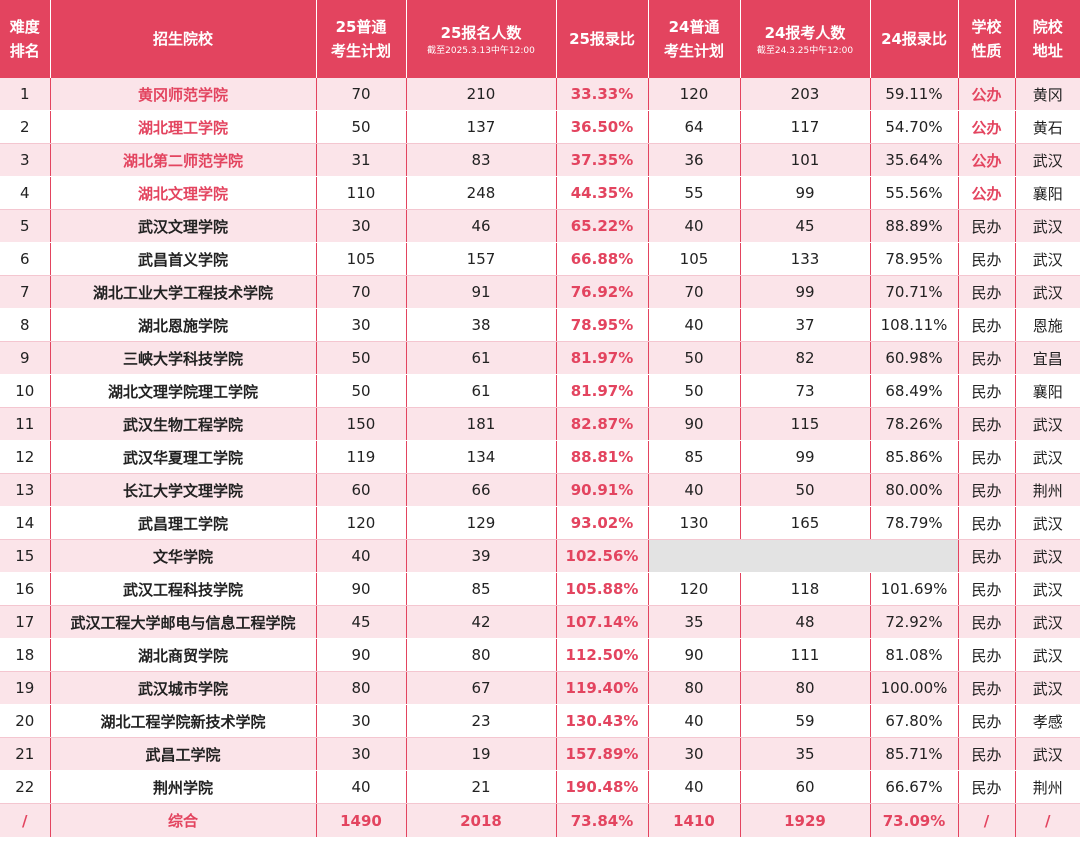 This screenshot has height=850, width=1080. I want to click on cell-apply25: 85, so click(481, 589).